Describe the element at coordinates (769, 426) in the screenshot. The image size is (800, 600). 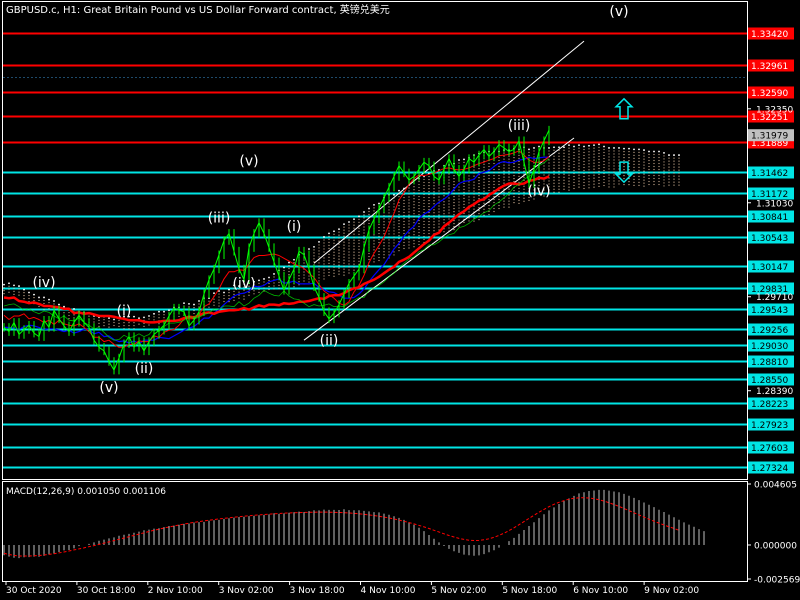
I see `level-label: 1.27923` at that location.